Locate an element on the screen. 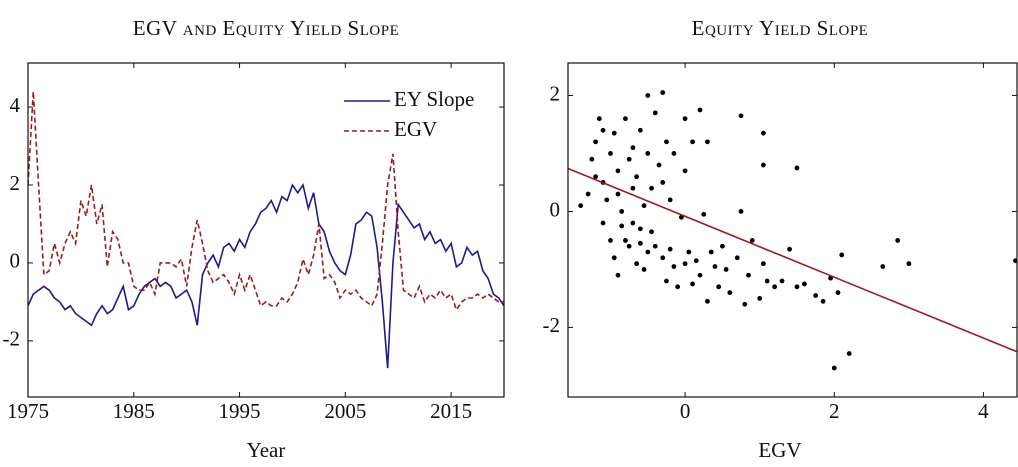 This screenshot has height=467, width=1018. chart-title: EGV and Equity Yield Slope is located at coordinates (266, 28).